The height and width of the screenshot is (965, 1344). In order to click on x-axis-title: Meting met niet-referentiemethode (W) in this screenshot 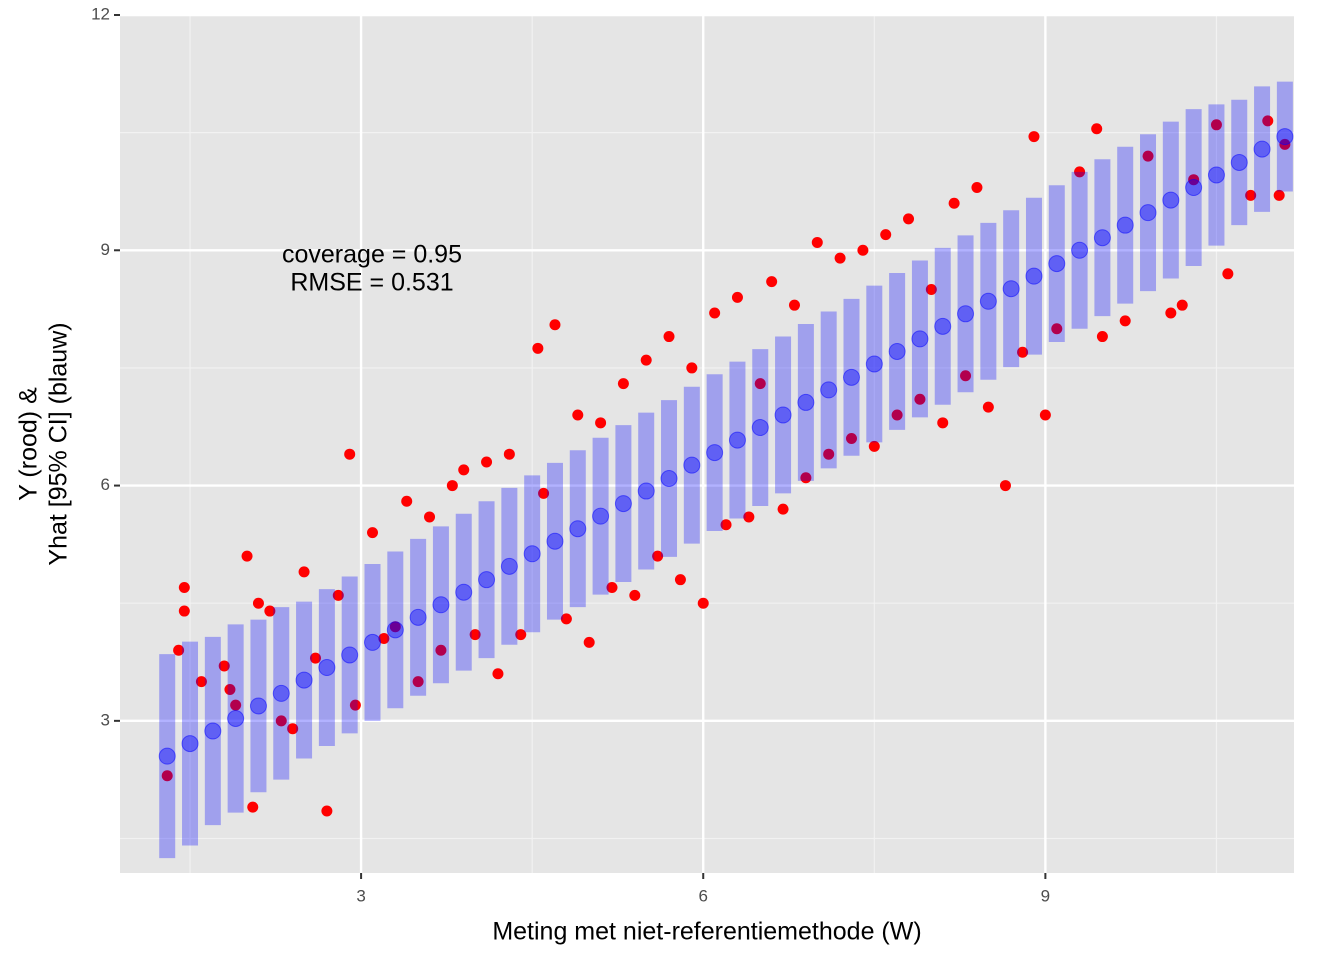, I will do `click(706, 932)`.